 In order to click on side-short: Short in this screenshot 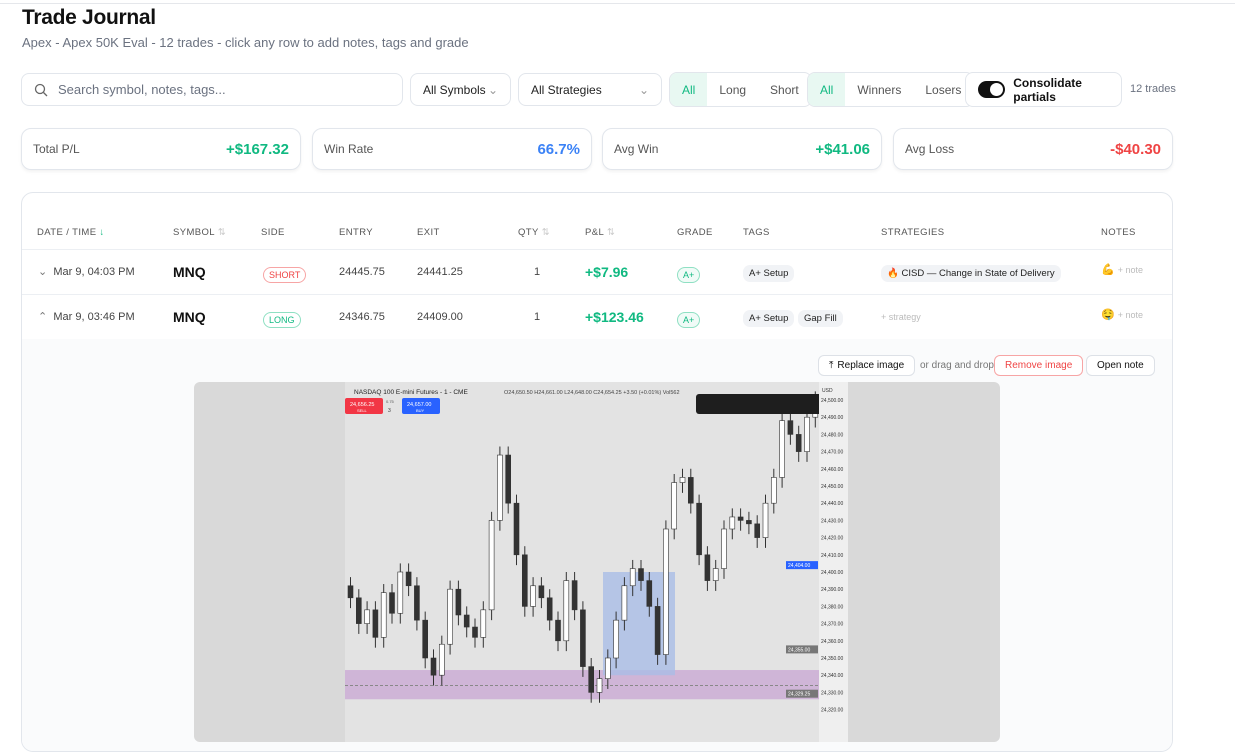, I will do `click(784, 89)`.